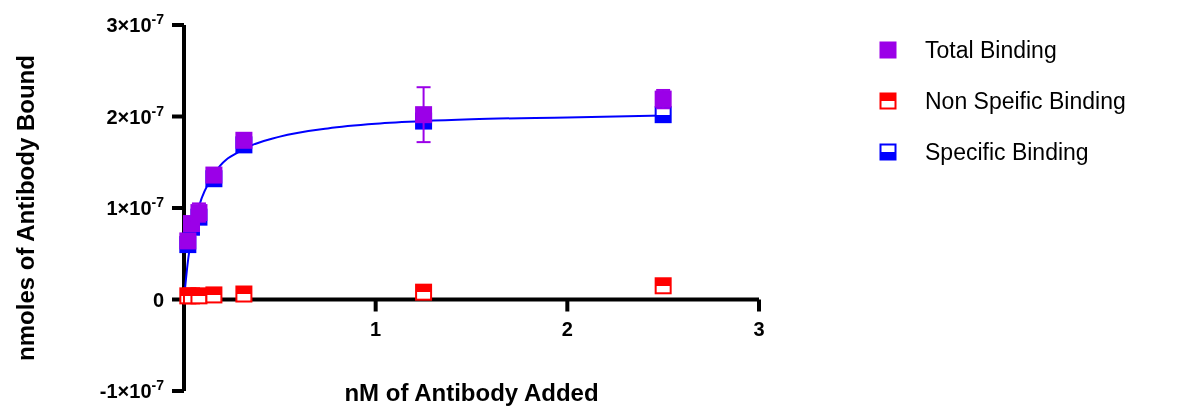  What do you see at coordinates (135, 206) in the screenshot?
I see `y-tick-label: 1×10$^{-7}$` at bounding box center [135, 206].